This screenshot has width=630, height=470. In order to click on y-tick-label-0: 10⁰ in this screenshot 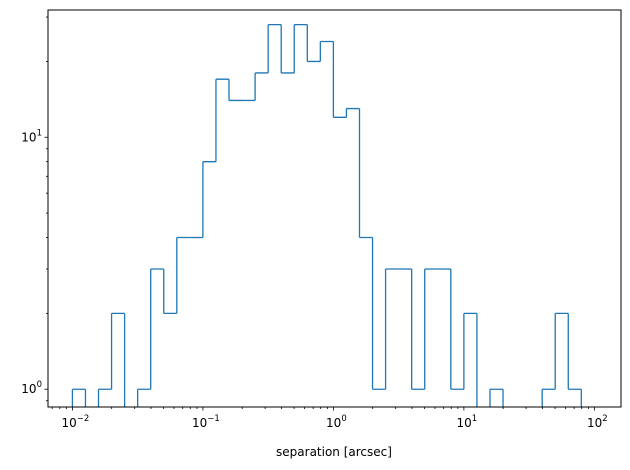, I will do `click(31, 388)`.